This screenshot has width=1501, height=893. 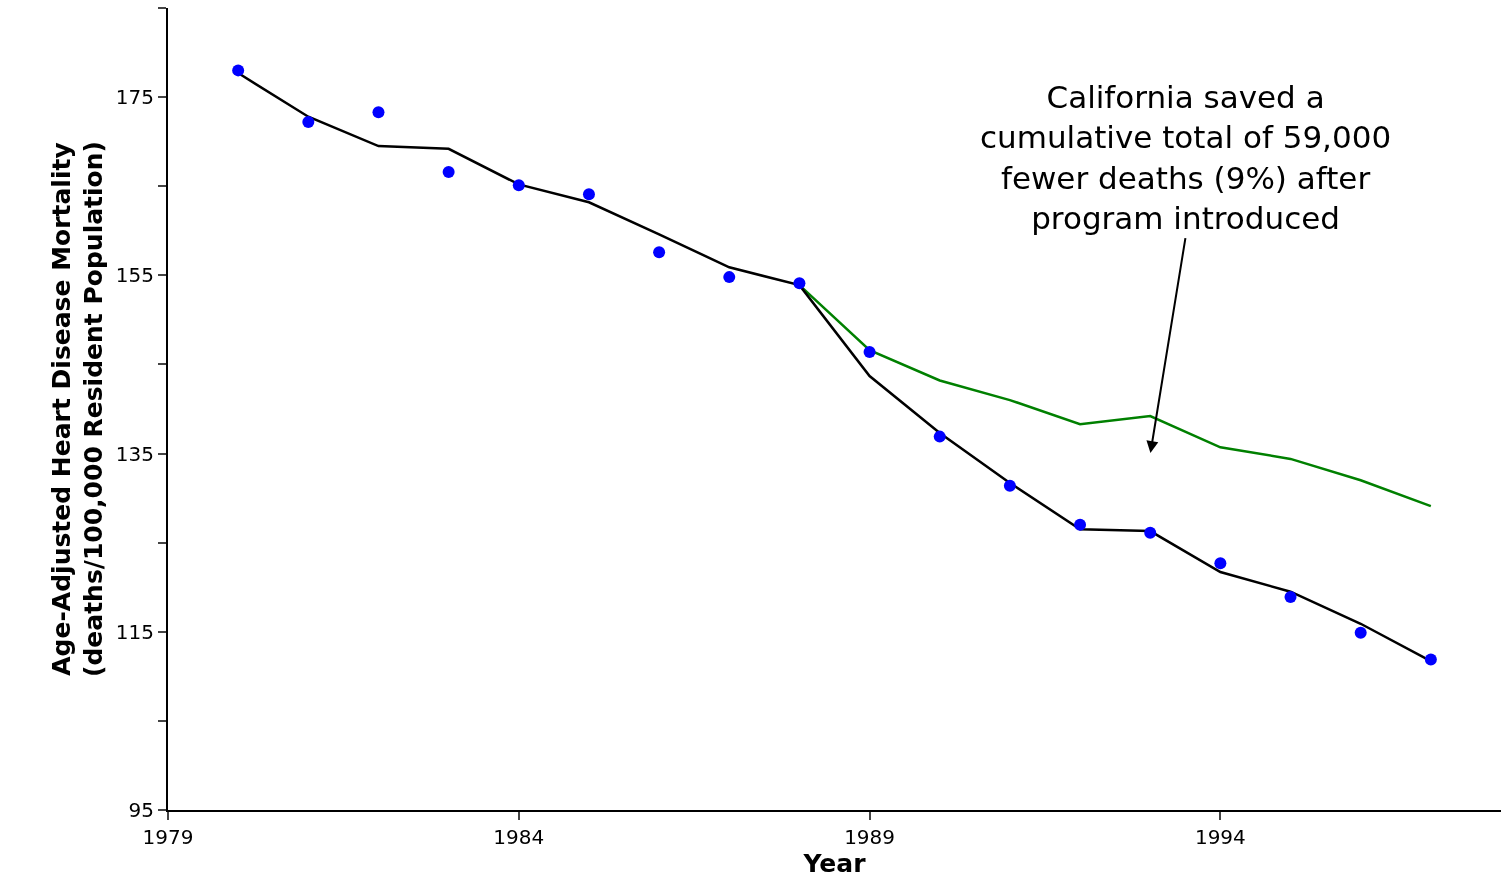 I want to click on annotation: California saved a cumulative total of 59,000 fewer deaths (9%) after program introduced, so click(x=1186, y=157).